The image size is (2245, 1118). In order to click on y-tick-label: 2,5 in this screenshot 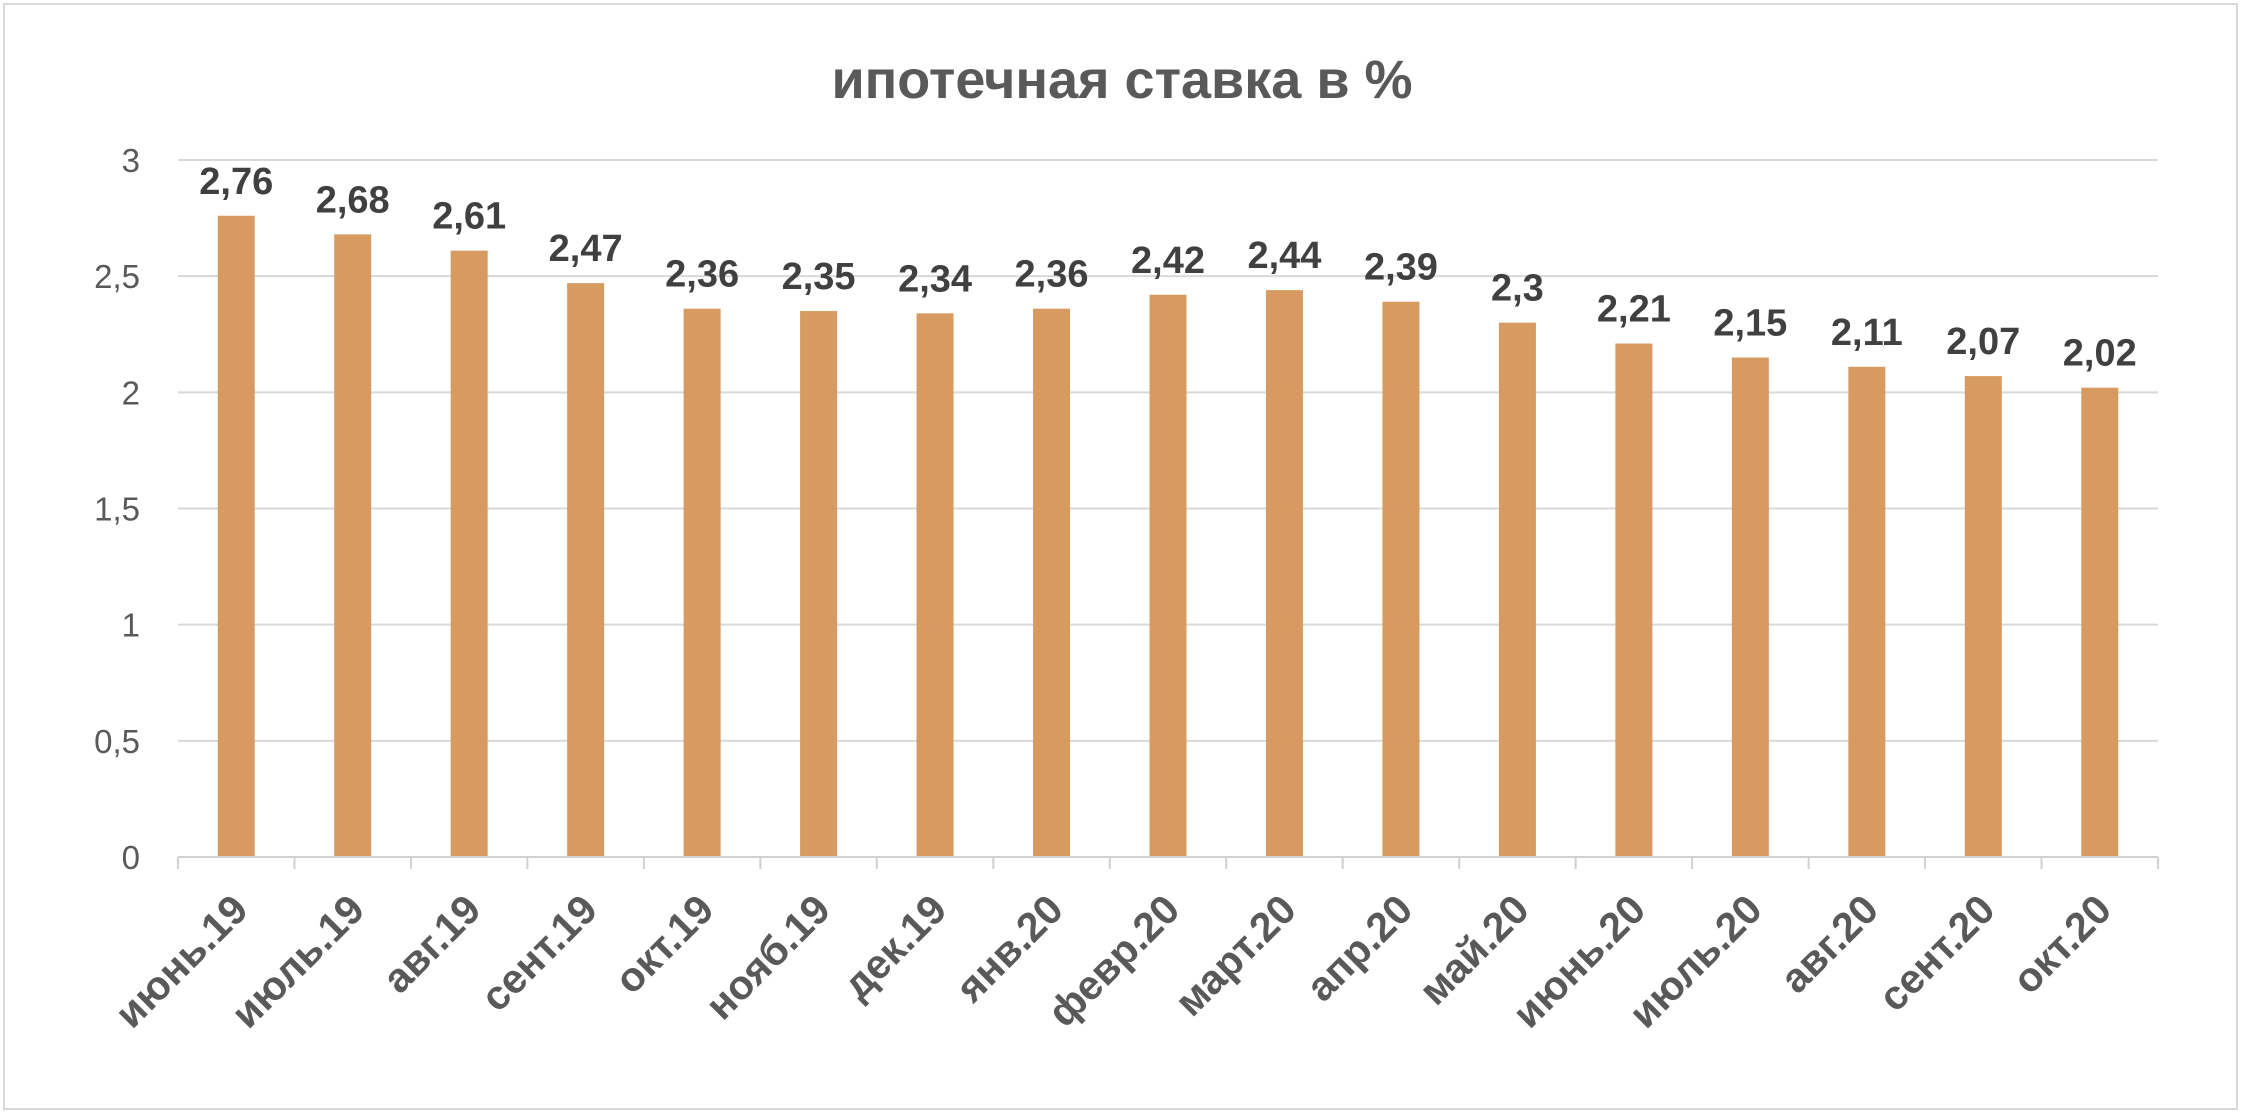, I will do `click(117, 276)`.